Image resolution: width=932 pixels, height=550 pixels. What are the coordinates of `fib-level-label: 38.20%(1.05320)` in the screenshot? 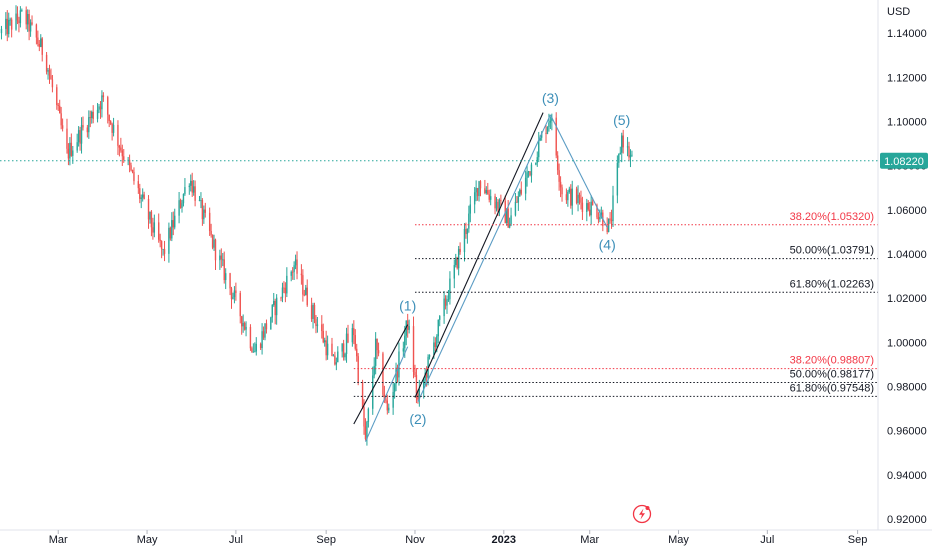 It's located at (832, 217).